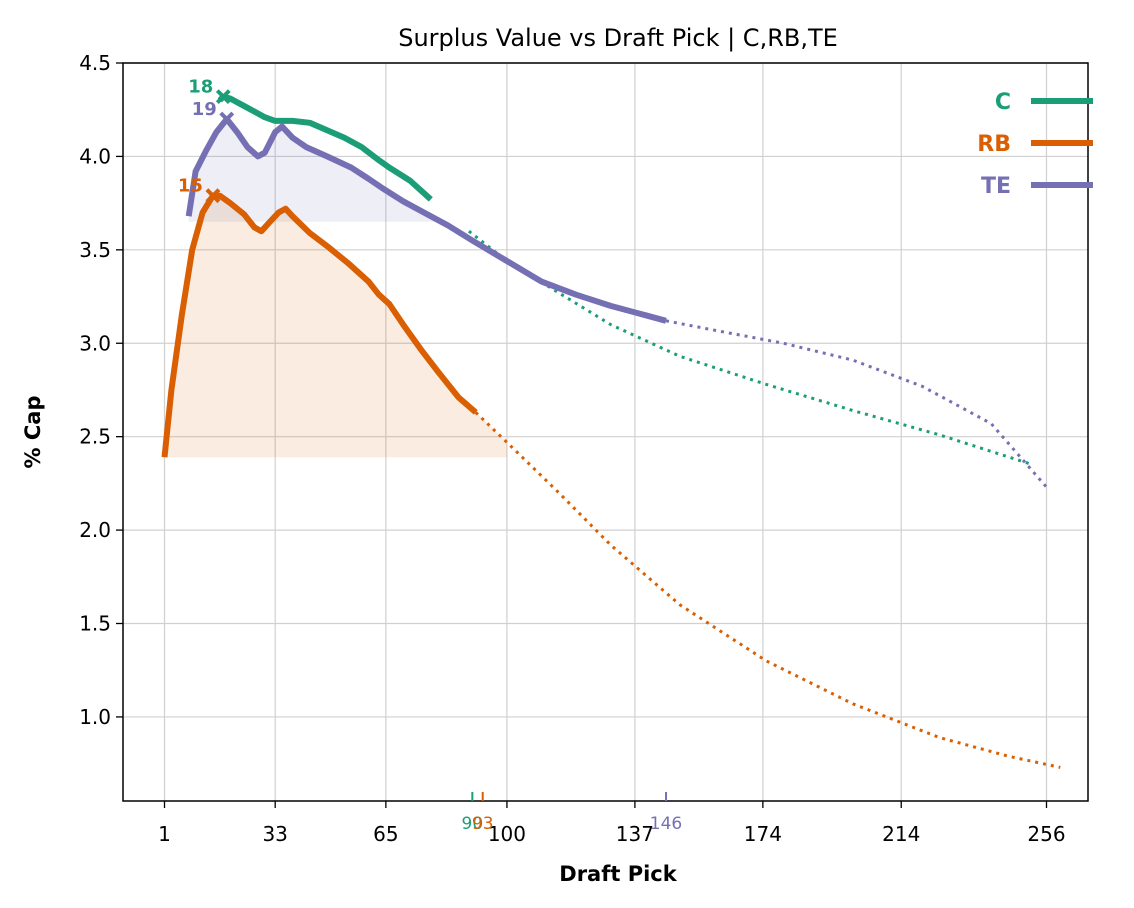 The width and height of the screenshot is (1134, 908). What do you see at coordinates (213, 196) in the screenshot?
I see `peak-marker-rb` at bounding box center [213, 196].